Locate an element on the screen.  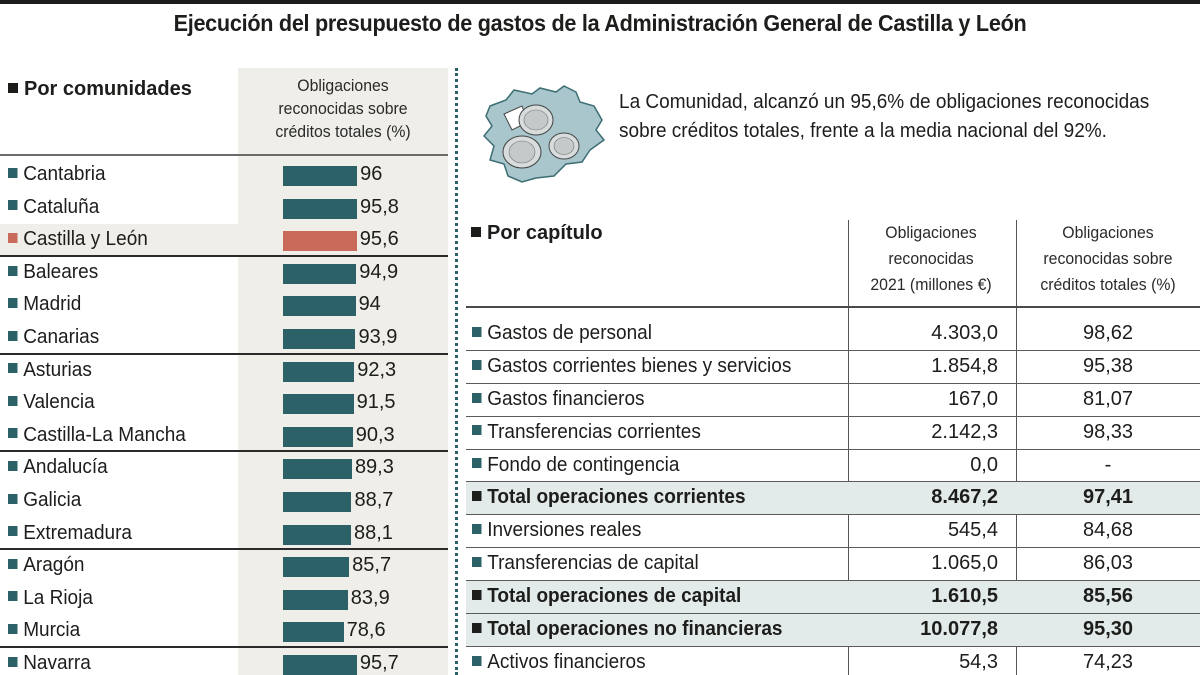
bar-row: Murcia 78,6 is located at coordinates (224, 631).